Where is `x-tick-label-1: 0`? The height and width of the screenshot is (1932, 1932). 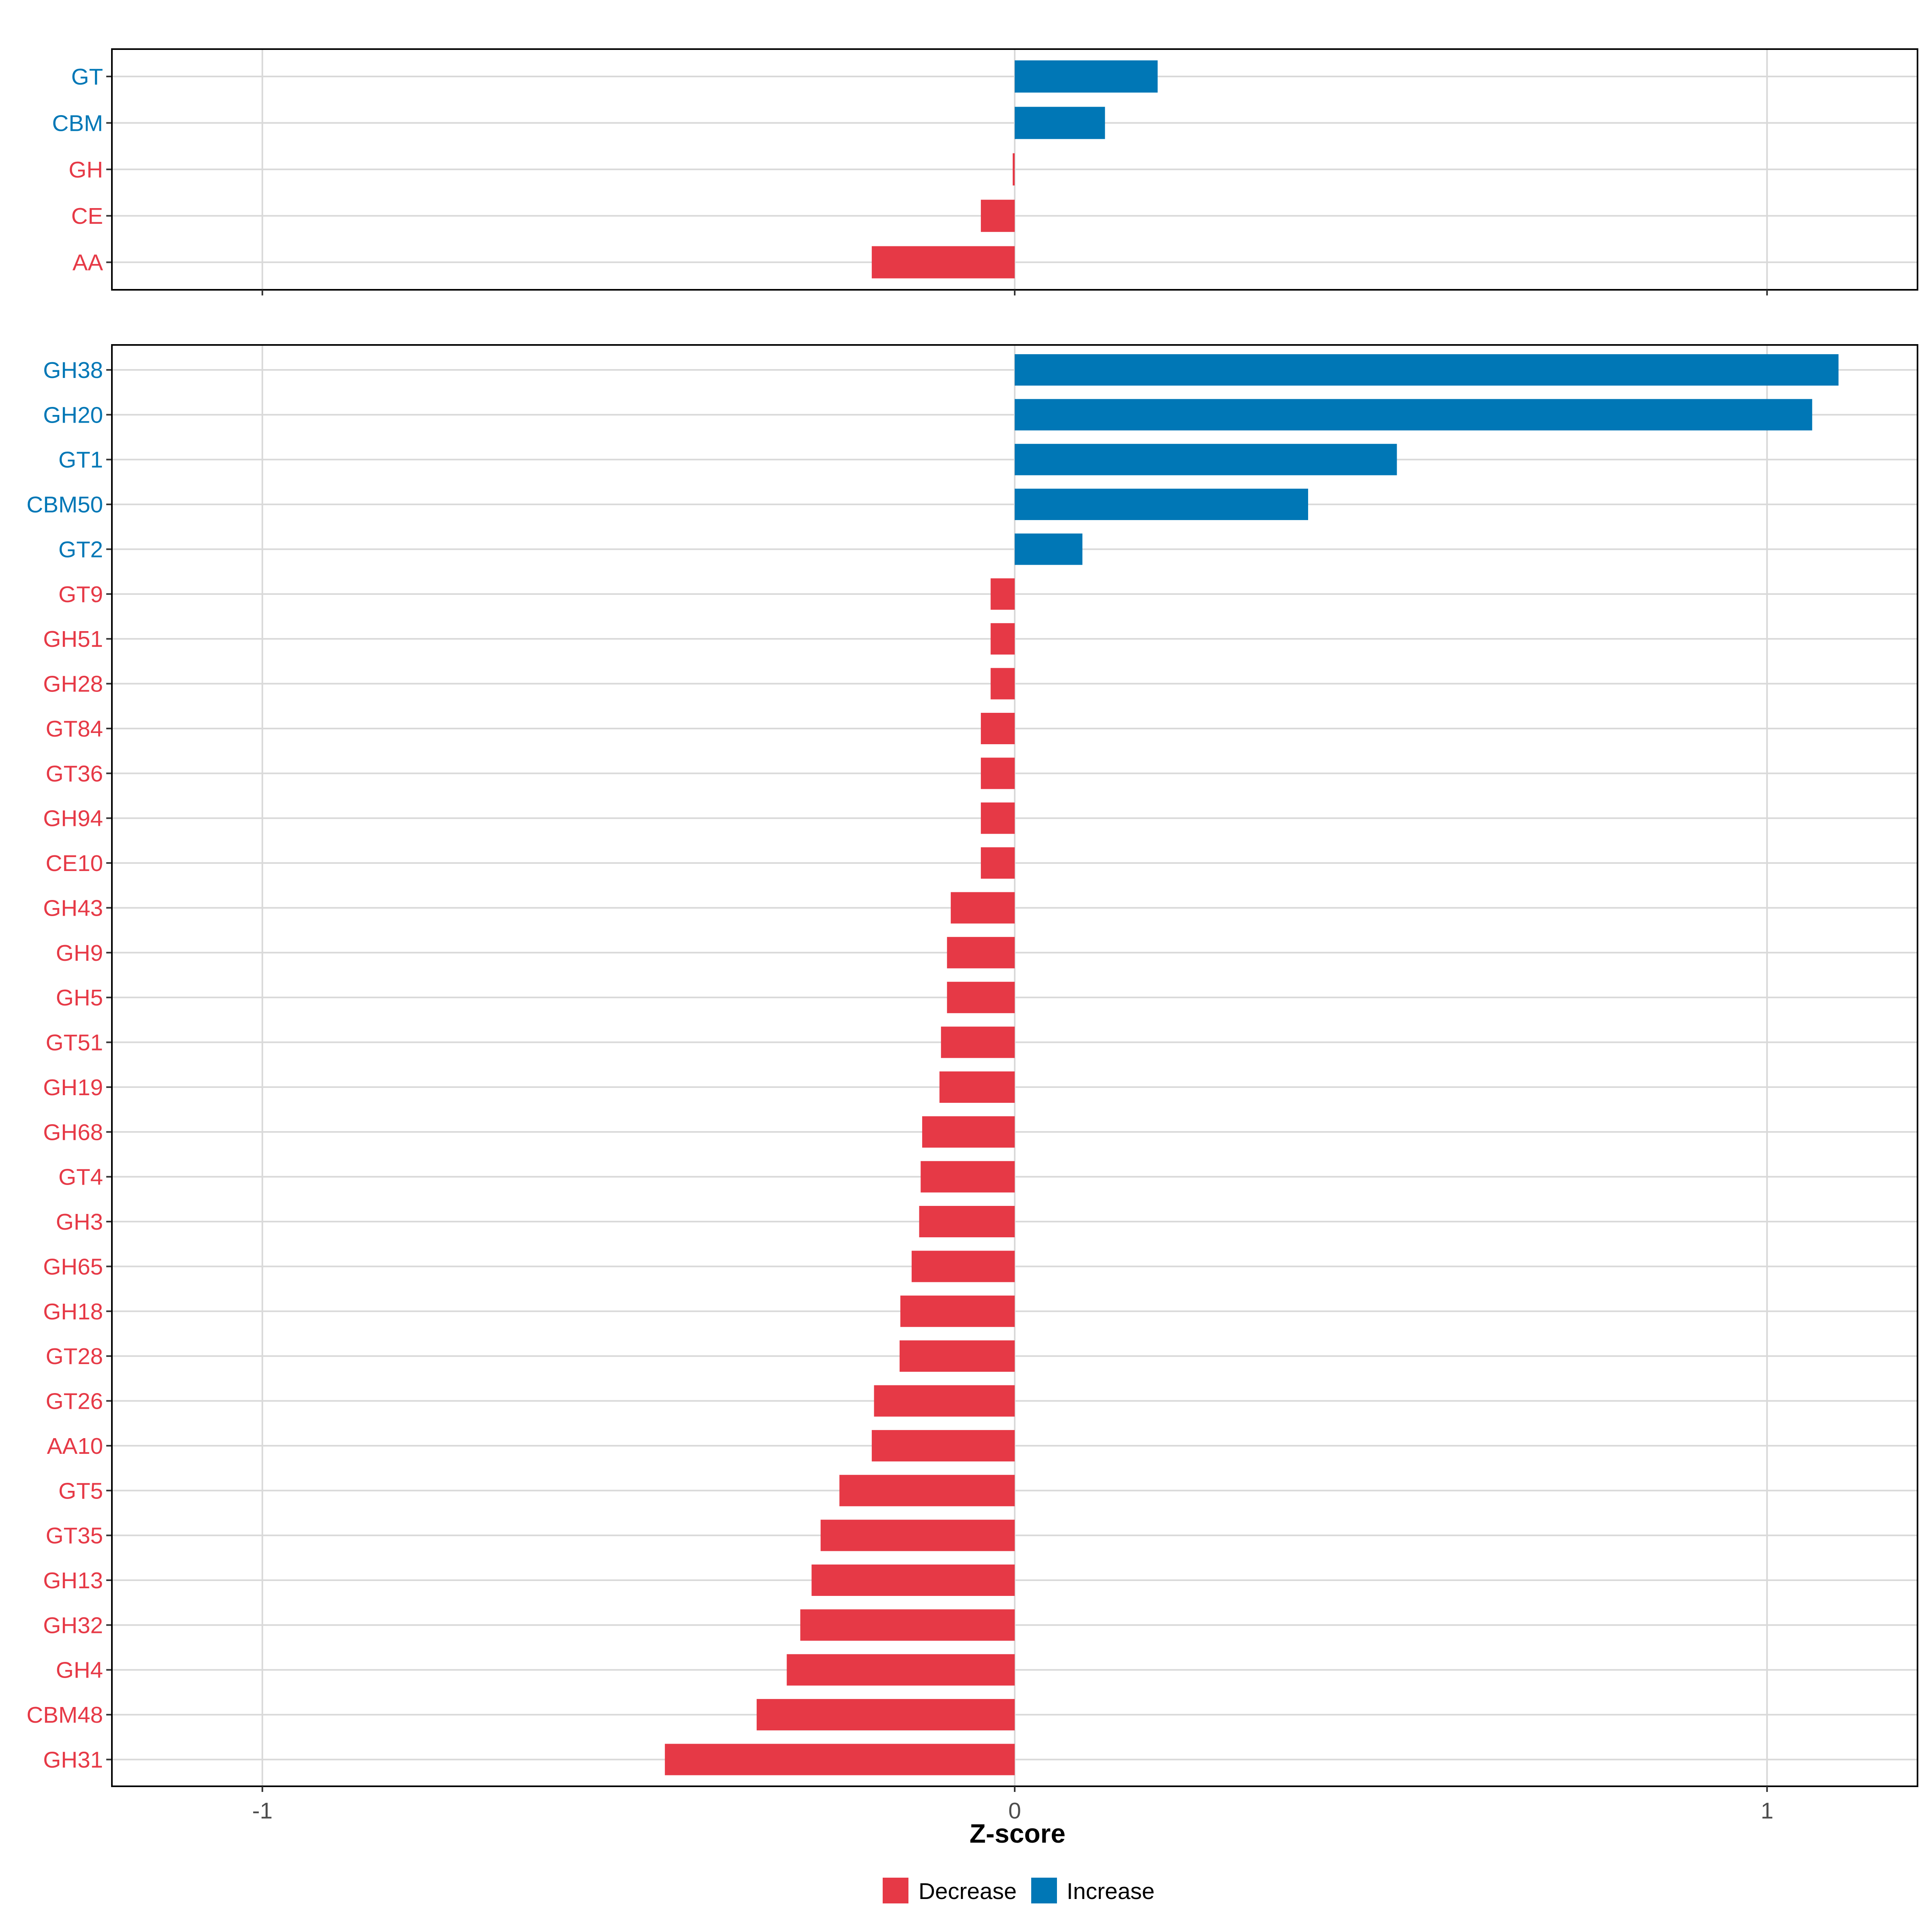
x-tick-label-1: 0 is located at coordinates (1014, 1811).